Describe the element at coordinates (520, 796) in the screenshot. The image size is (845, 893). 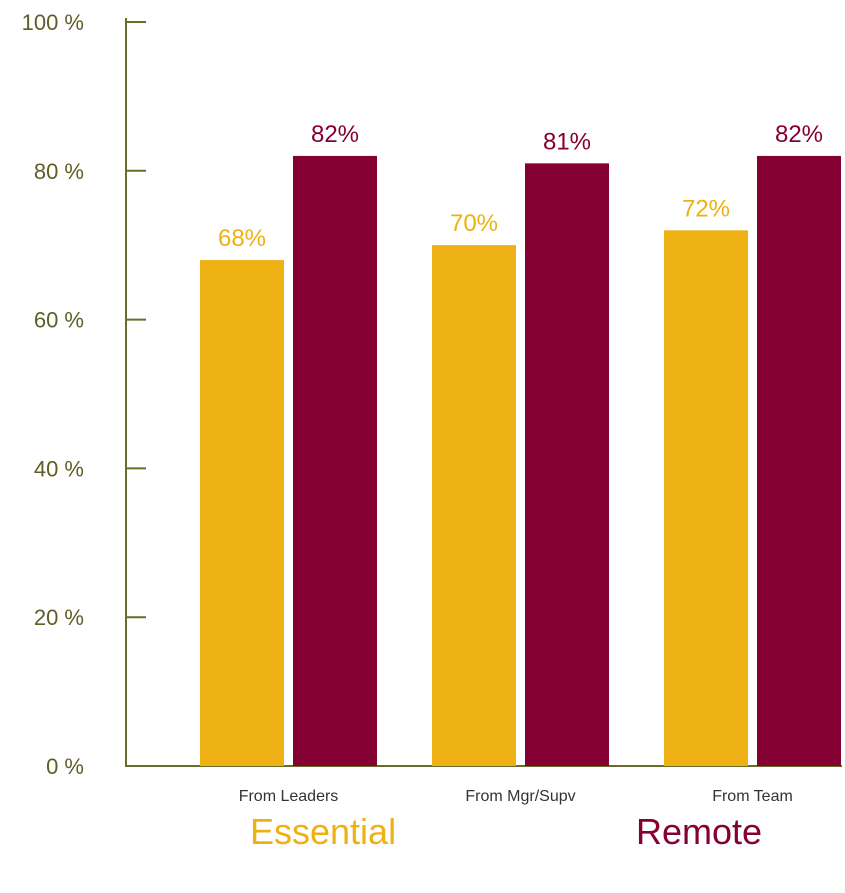
I see `category-label: From Mgr/Supv` at that location.